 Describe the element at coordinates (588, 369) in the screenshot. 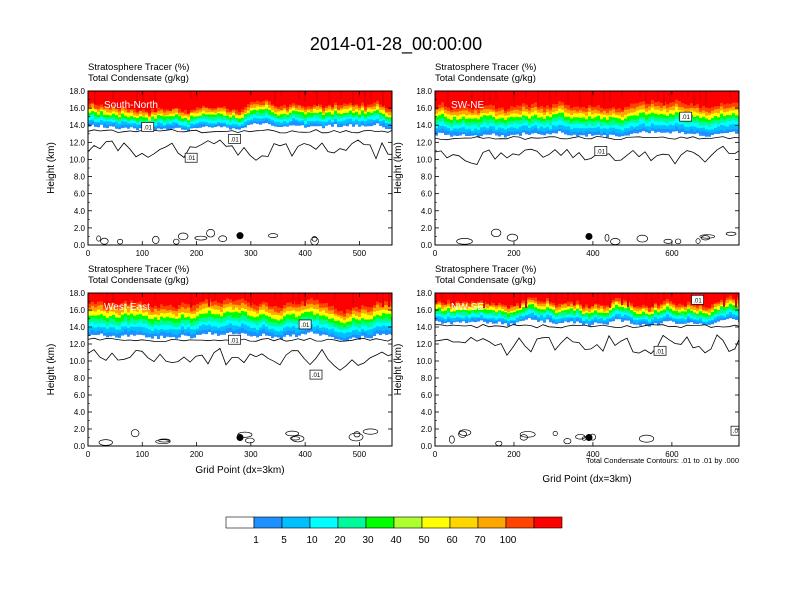

I see `plot-area: .01 .01 .01` at that location.